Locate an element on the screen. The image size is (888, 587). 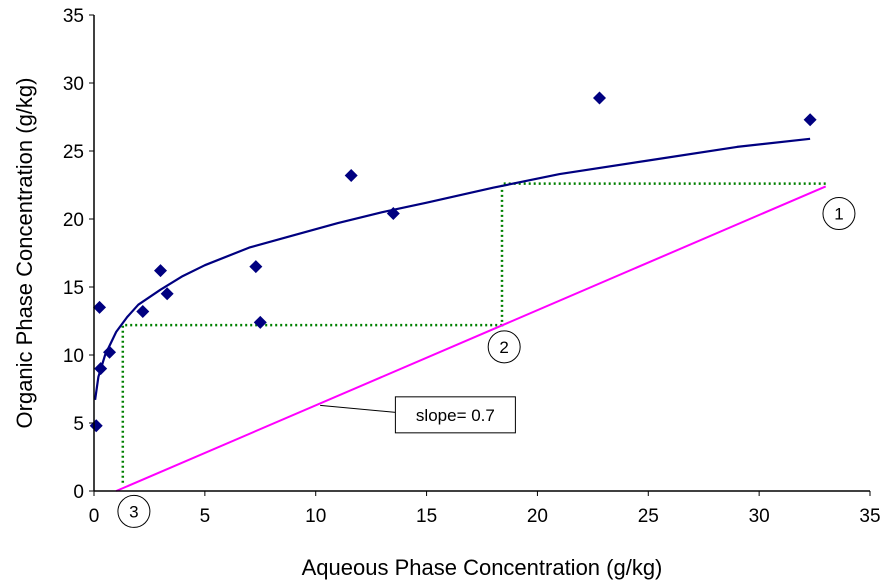
y-tick-label: 20 is located at coordinates (73, 220).